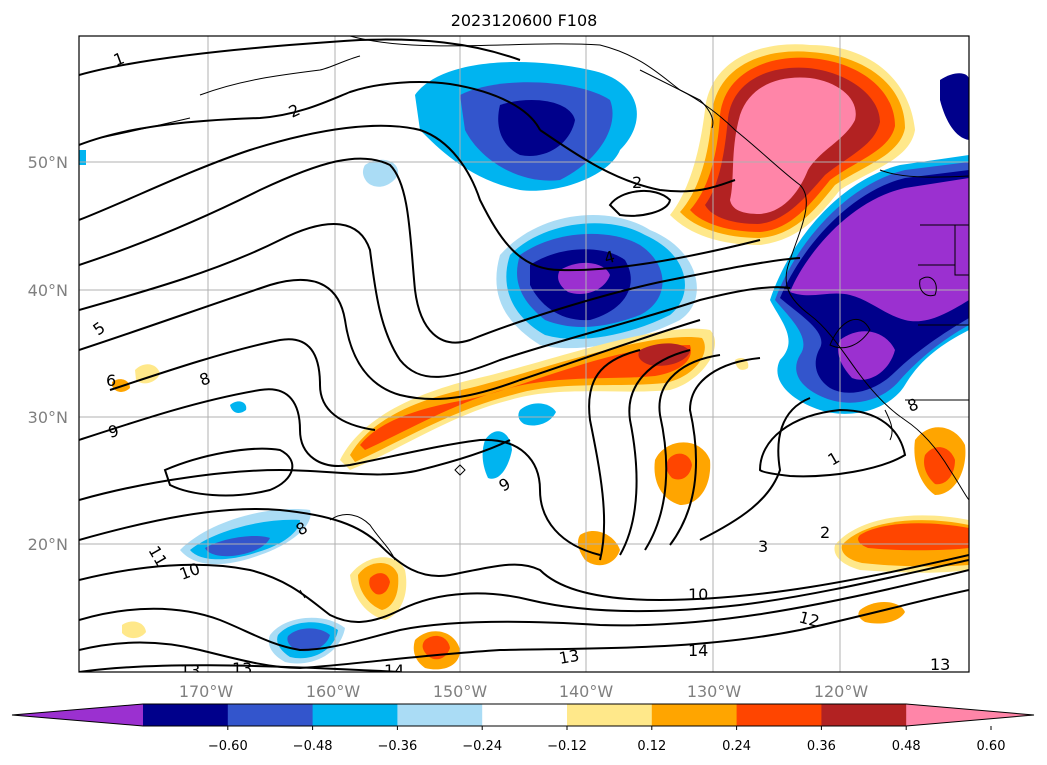 The image size is (1047, 765). I want to click on colorbar-tick-label: −0.48, so click(313, 746).